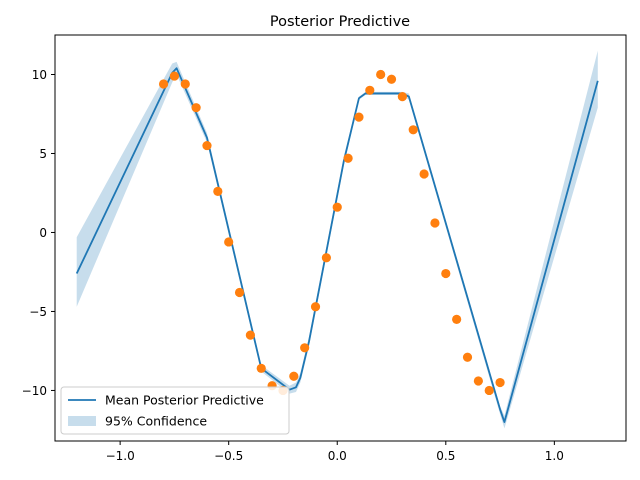 The image size is (640, 480). I want to click on x-tick-label: −0.5, so click(228, 456).